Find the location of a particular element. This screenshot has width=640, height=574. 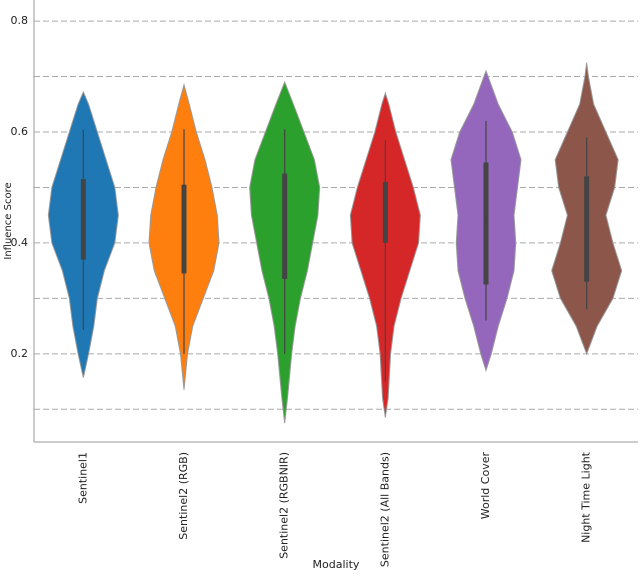

y-tick-label: 0.4 is located at coordinates (20, 242).